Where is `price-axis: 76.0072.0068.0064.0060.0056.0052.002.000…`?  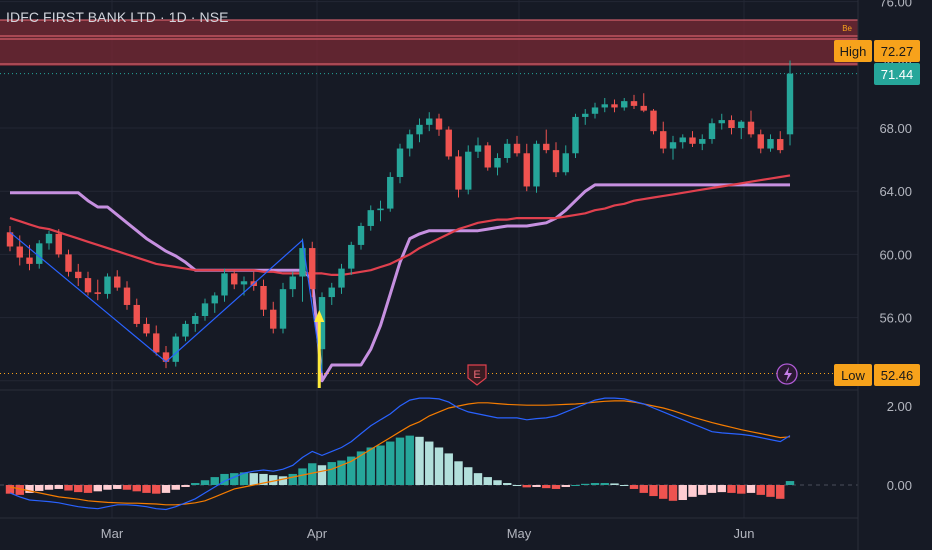
price-axis: 76.0072.0068.0064.0060.0056.0052.002.000… is located at coordinates (894, 275).